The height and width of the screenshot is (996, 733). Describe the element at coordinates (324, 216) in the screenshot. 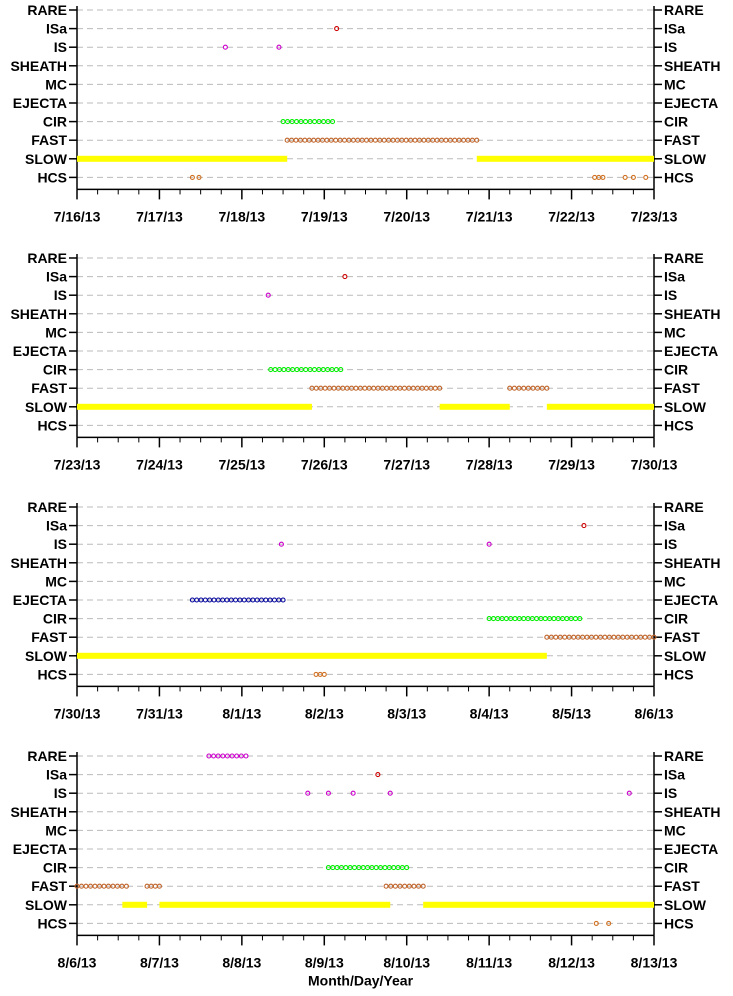

I see `x-tick-label: 7/19/13` at that location.